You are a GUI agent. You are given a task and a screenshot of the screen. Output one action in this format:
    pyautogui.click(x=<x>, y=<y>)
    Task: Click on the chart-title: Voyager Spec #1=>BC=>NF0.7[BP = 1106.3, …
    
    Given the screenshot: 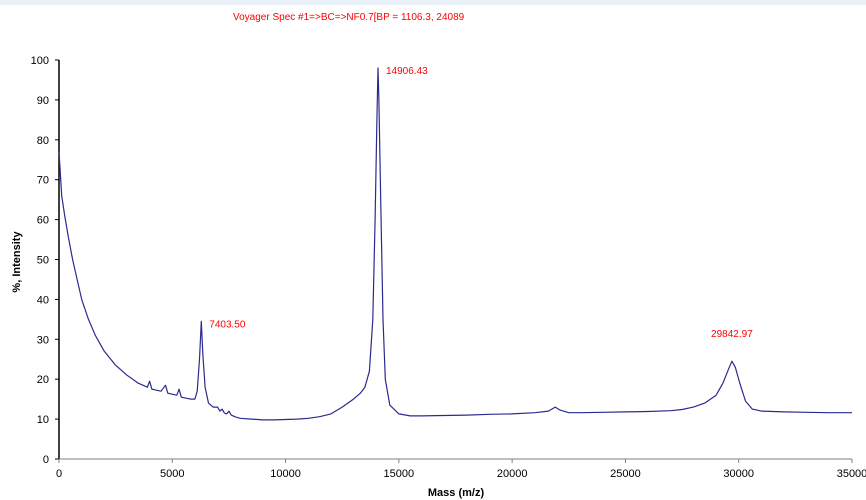 What is the action you would take?
    pyautogui.click(x=349, y=17)
    